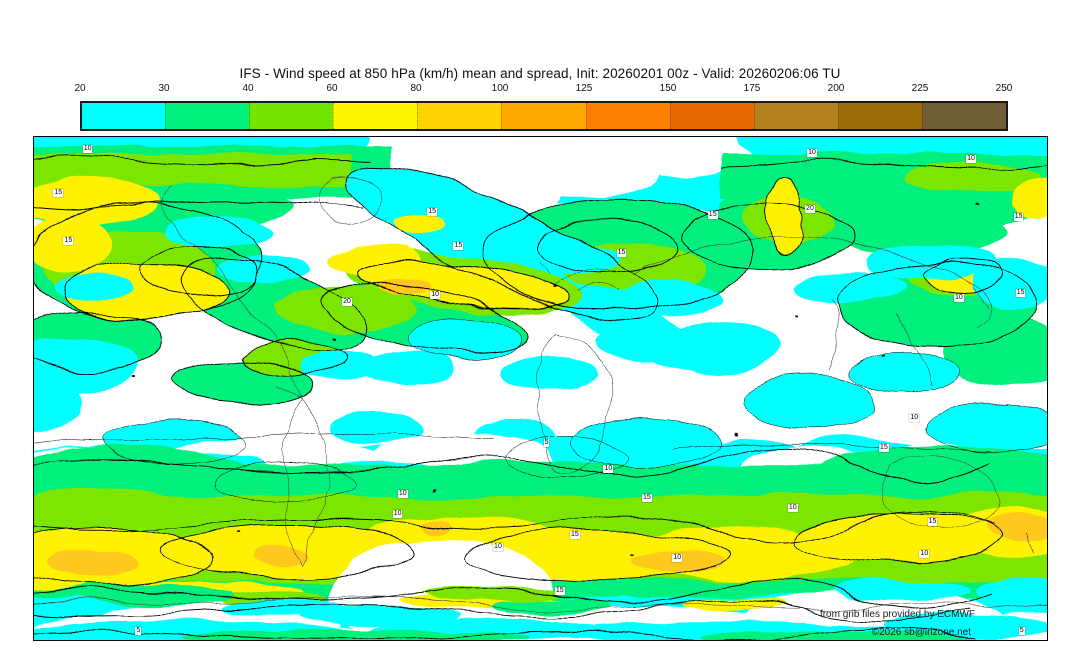 The width and height of the screenshot is (1080, 658). What do you see at coordinates (332, 88) in the screenshot?
I see `colorbar-tick: 60` at bounding box center [332, 88].